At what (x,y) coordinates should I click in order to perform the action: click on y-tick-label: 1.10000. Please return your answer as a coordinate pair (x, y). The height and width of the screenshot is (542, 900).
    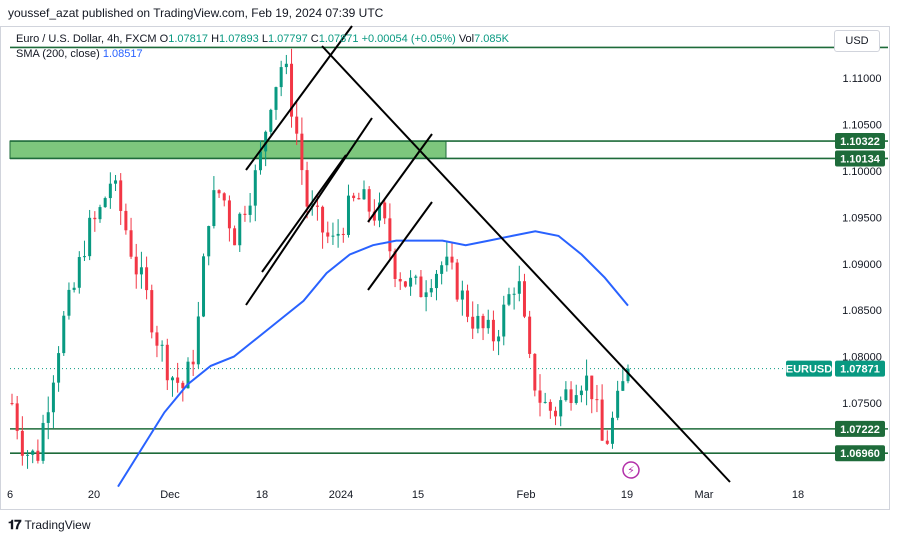
    Looking at the image, I should click on (862, 172).